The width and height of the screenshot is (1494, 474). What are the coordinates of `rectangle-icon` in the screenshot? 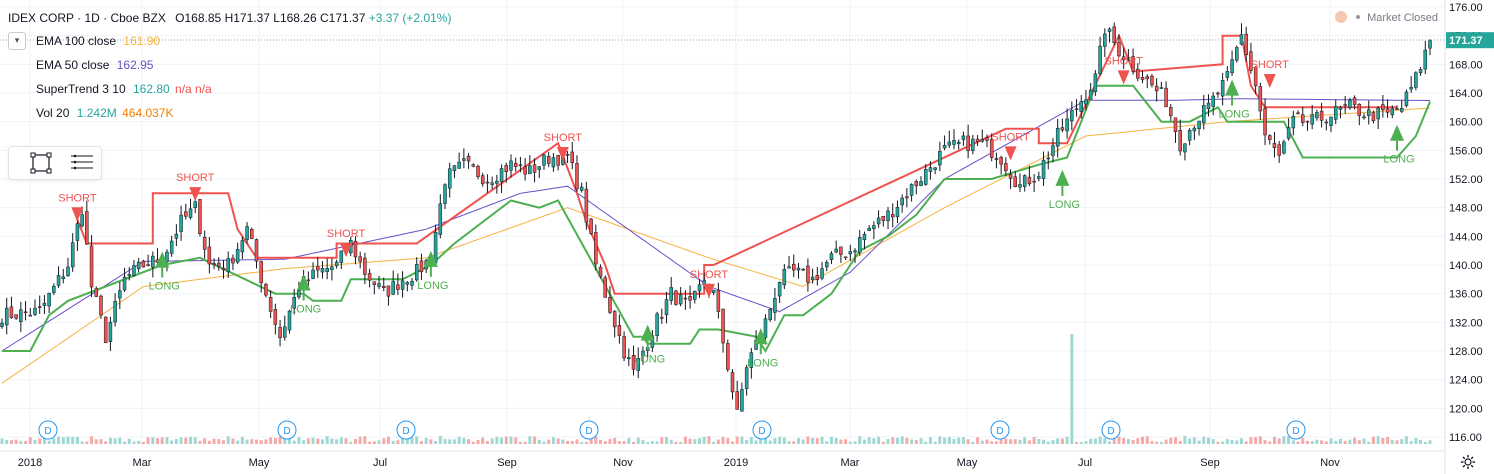 It's located at (41, 163).